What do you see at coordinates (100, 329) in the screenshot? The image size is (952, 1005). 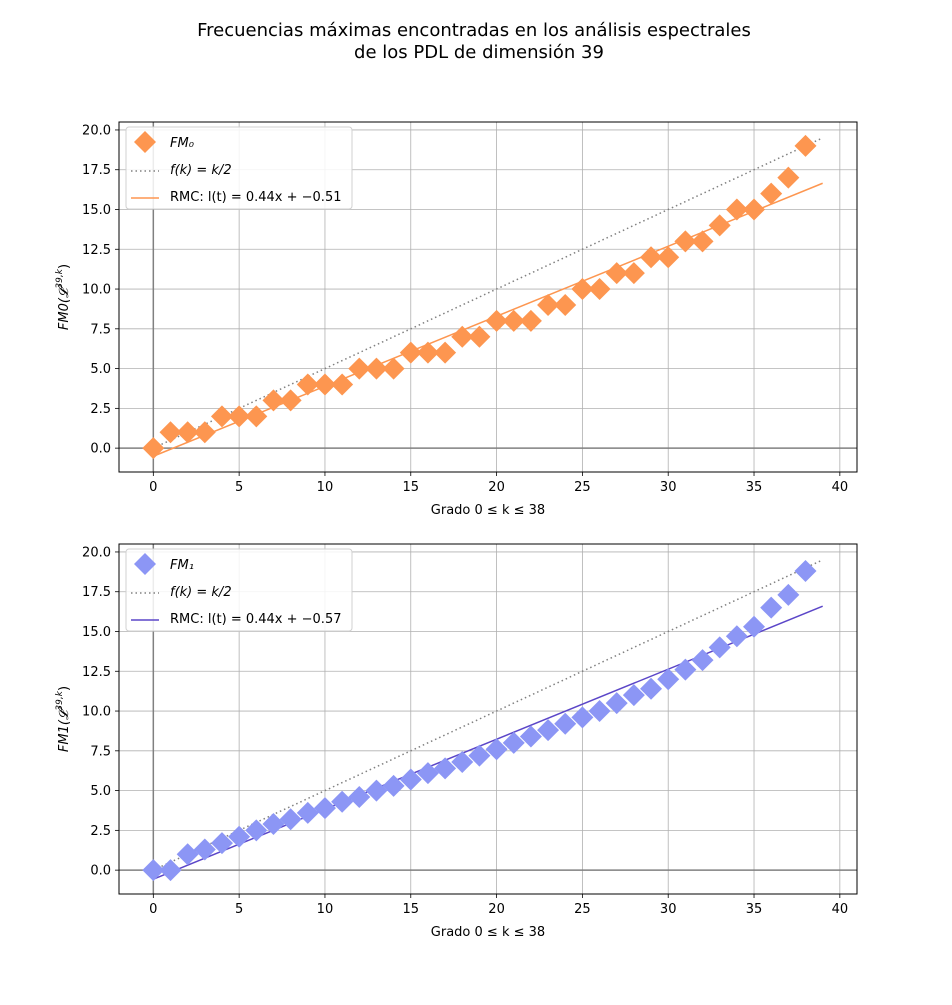 I see `y-tick-label: 7.5` at bounding box center [100, 329].